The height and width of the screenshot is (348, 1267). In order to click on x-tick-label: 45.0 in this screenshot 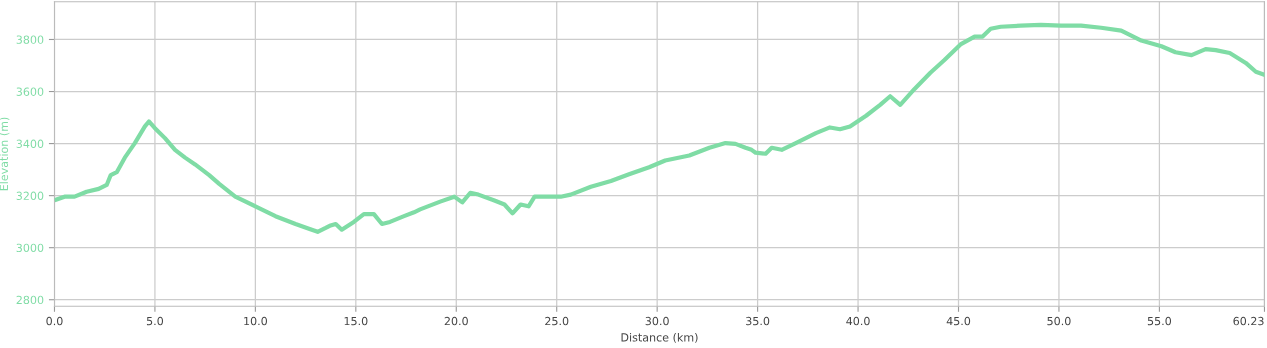, I will do `click(958, 321)`.